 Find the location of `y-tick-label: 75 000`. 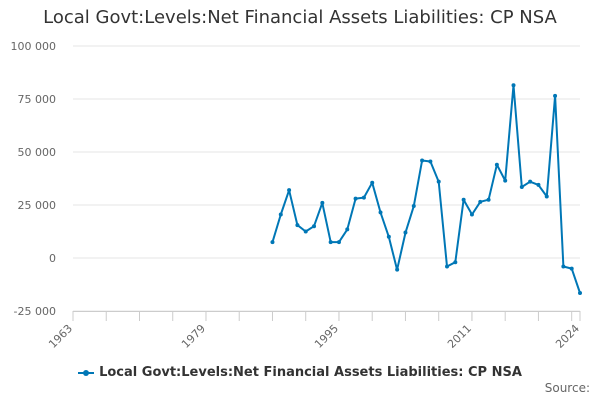

y-tick-label: 75 000 is located at coordinates (37, 99).